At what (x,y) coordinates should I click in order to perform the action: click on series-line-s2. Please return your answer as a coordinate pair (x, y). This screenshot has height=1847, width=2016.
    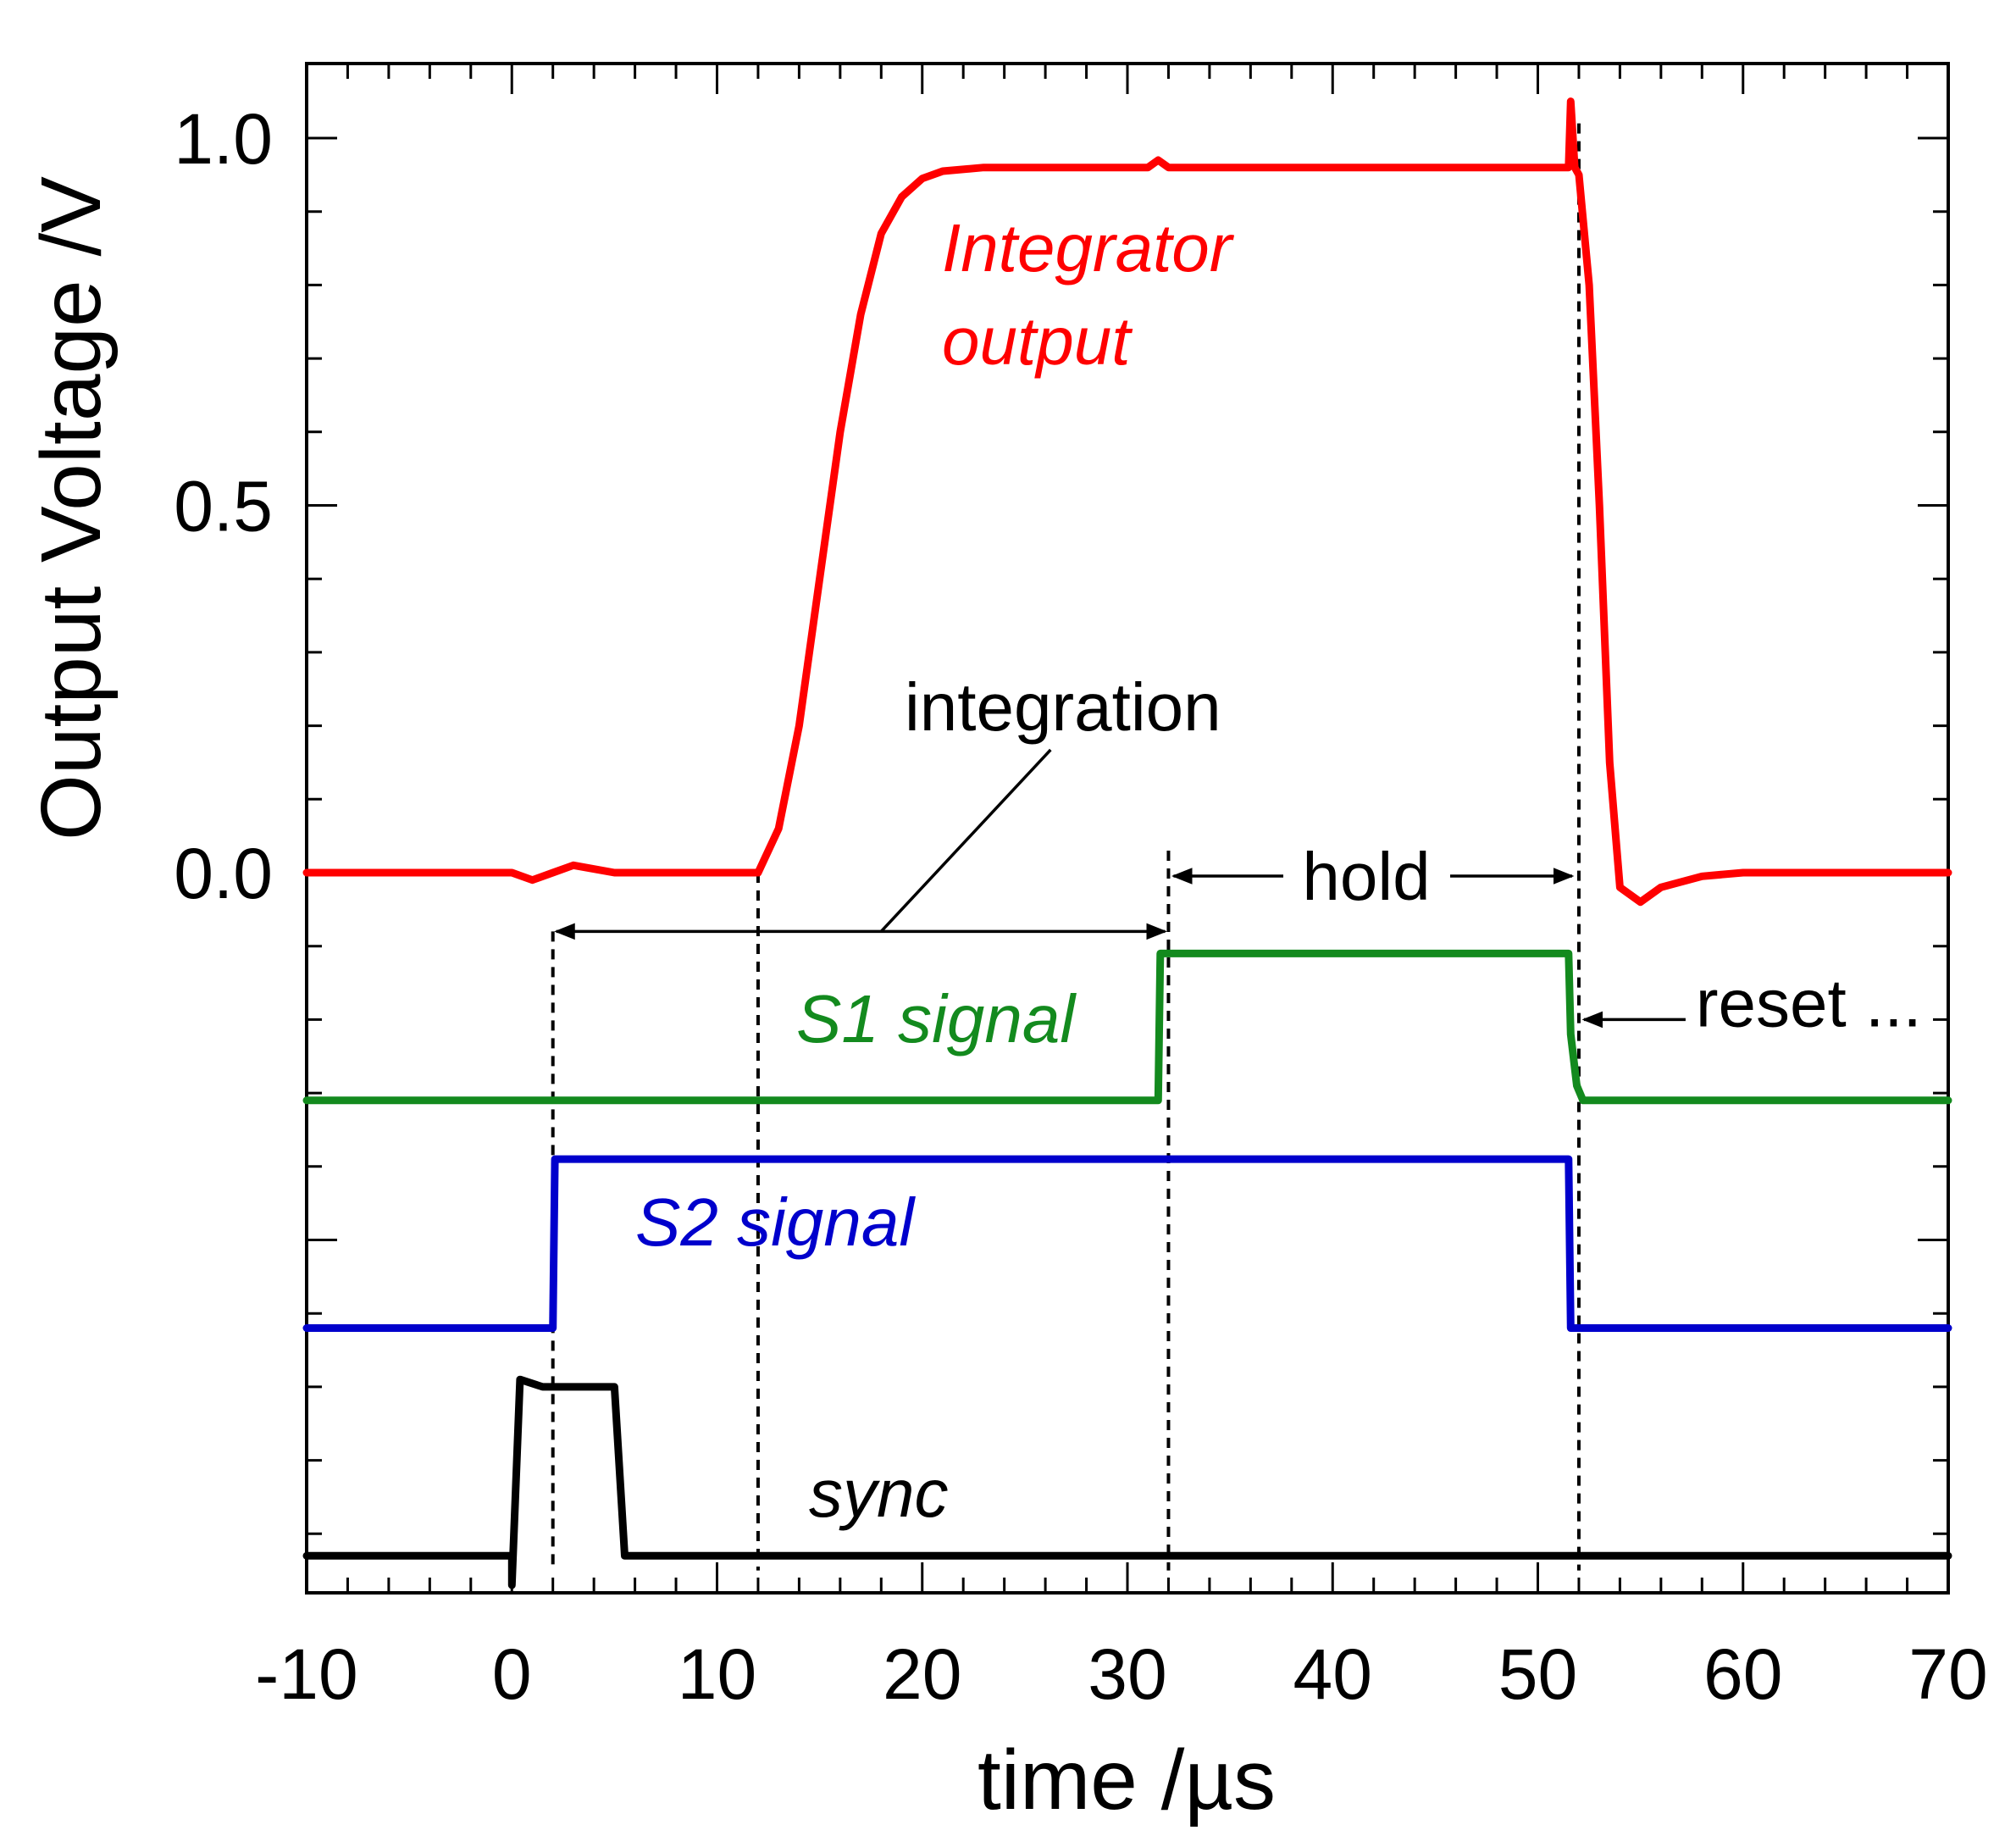
    Looking at the image, I should click on (1127, 1243).